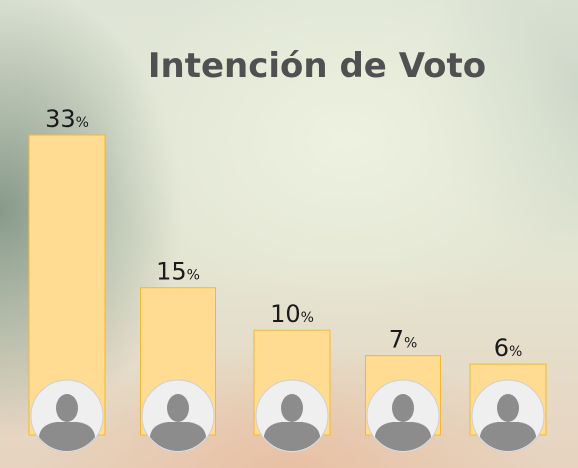 The width and height of the screenshot is (578, 468). Describe the element at coordinates (508, 348) in the screenshot. I see `value-label-5: 6%` at that location.